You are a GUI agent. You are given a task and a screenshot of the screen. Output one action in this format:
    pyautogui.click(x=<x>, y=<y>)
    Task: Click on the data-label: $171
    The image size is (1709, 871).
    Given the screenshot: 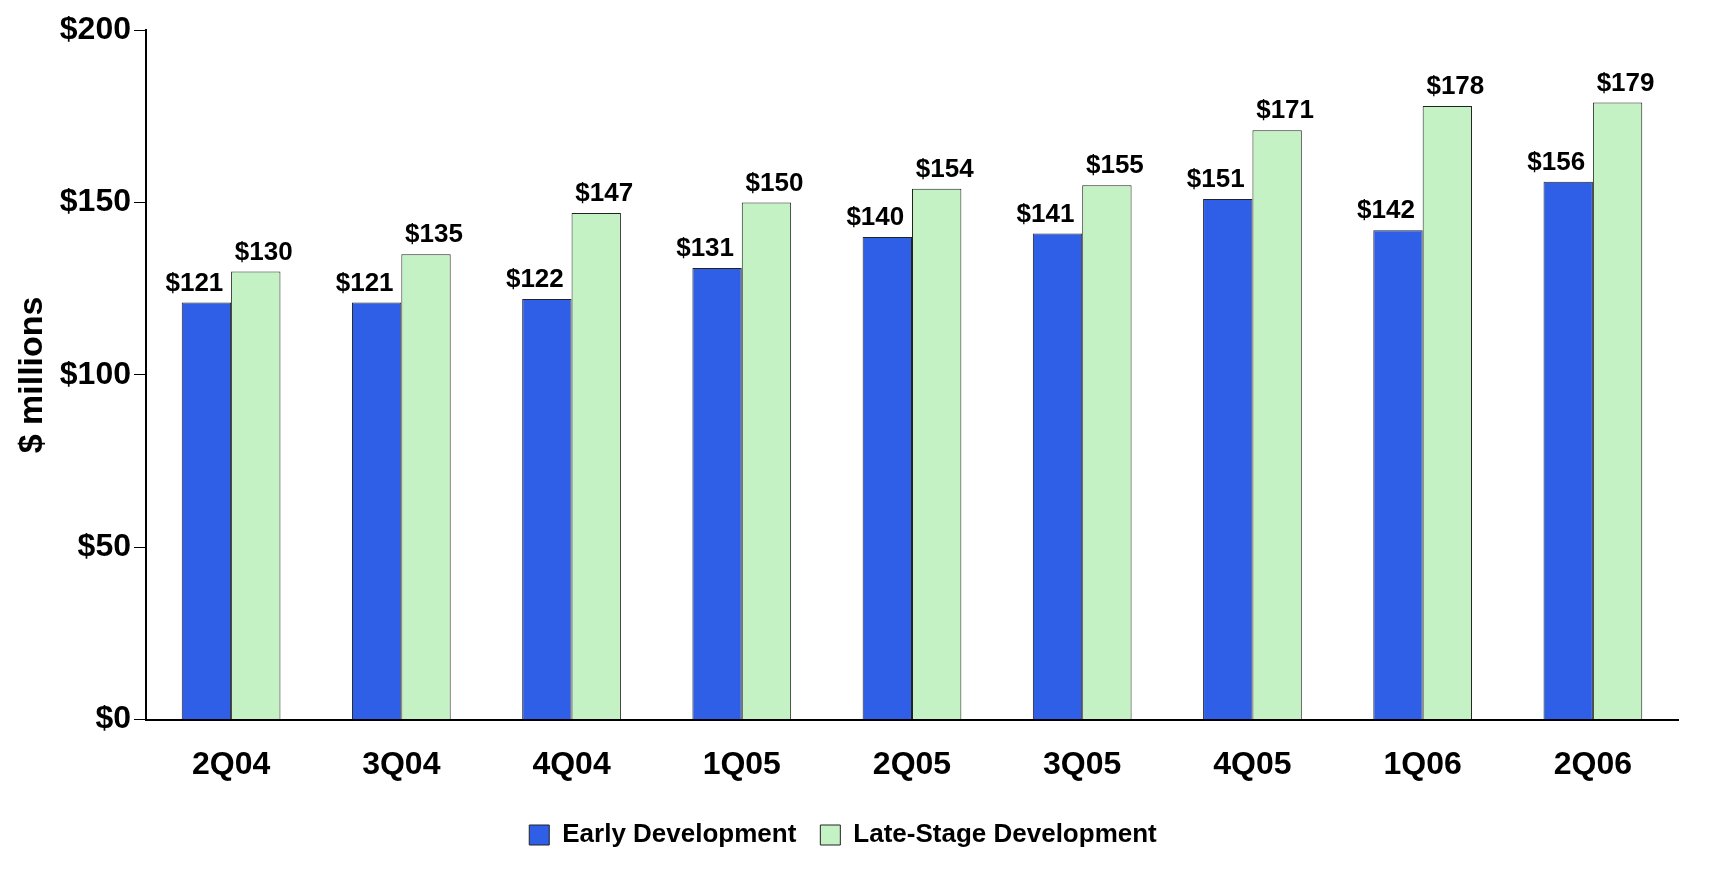 What is the action you would take?
    pyautogui.click(x=1285, y=109)
    